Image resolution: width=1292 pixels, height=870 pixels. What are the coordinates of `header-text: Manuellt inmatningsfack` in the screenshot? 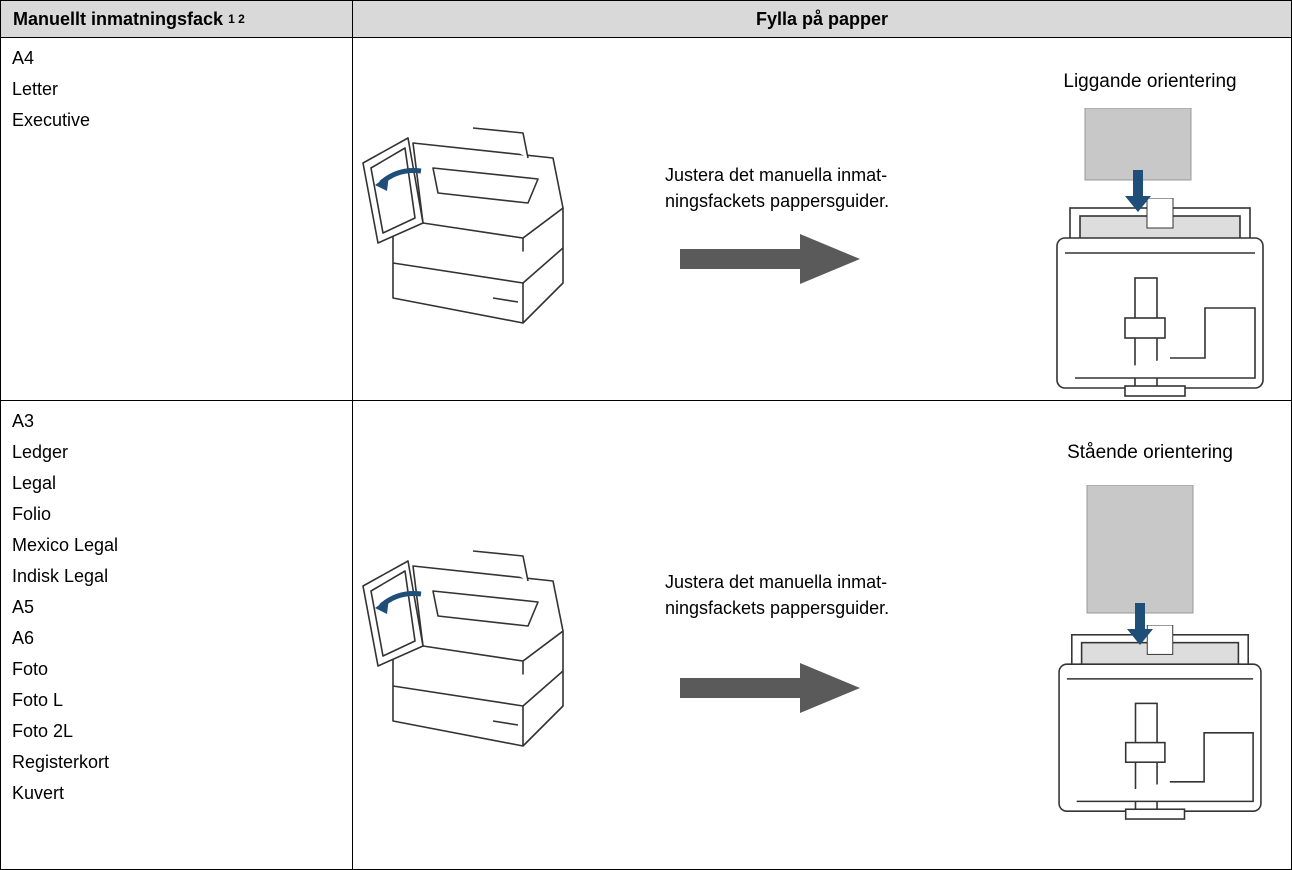 It's located at (118, 18).